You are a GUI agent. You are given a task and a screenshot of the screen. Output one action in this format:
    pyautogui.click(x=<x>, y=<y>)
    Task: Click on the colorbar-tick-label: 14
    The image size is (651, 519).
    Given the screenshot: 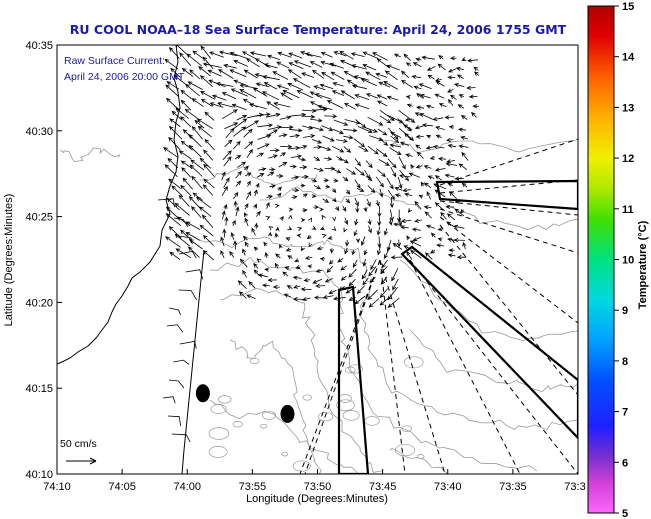 What is the action you would take?
    pyautogui.click(x=628, y=58)
    